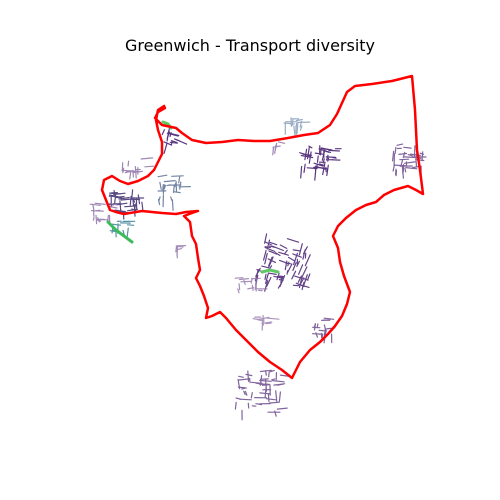  What do you see at coordinates (251, 285) in the screenshot?
I see `network-cluster-centre-west` at bounding box center [251, 285].